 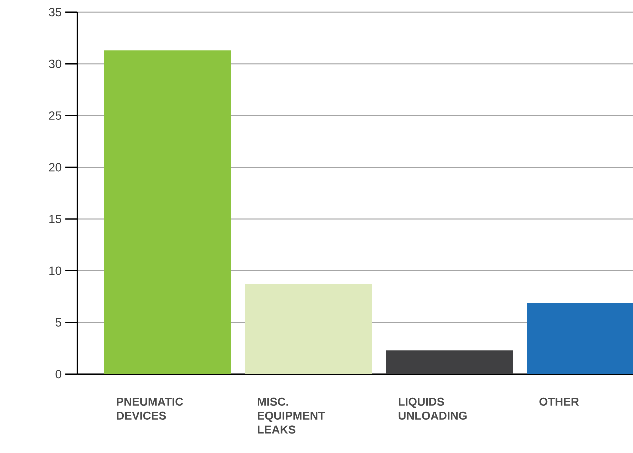 What do you see at coordinates (292, 416) in the screenshot?
I see `x-tick-label: MISC. EQUIPMENT LEAKS` at bounding box center [292, 416].